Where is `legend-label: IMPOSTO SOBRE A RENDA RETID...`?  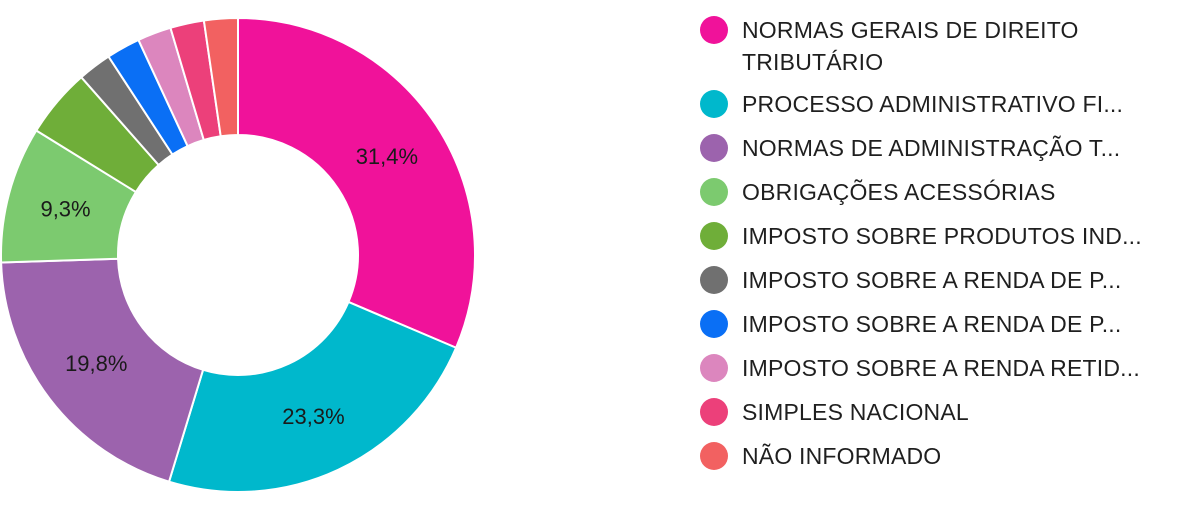
legend-label: IMPOSTO SOBRE A RENDA RETID... is located at coordinates (941, 368).